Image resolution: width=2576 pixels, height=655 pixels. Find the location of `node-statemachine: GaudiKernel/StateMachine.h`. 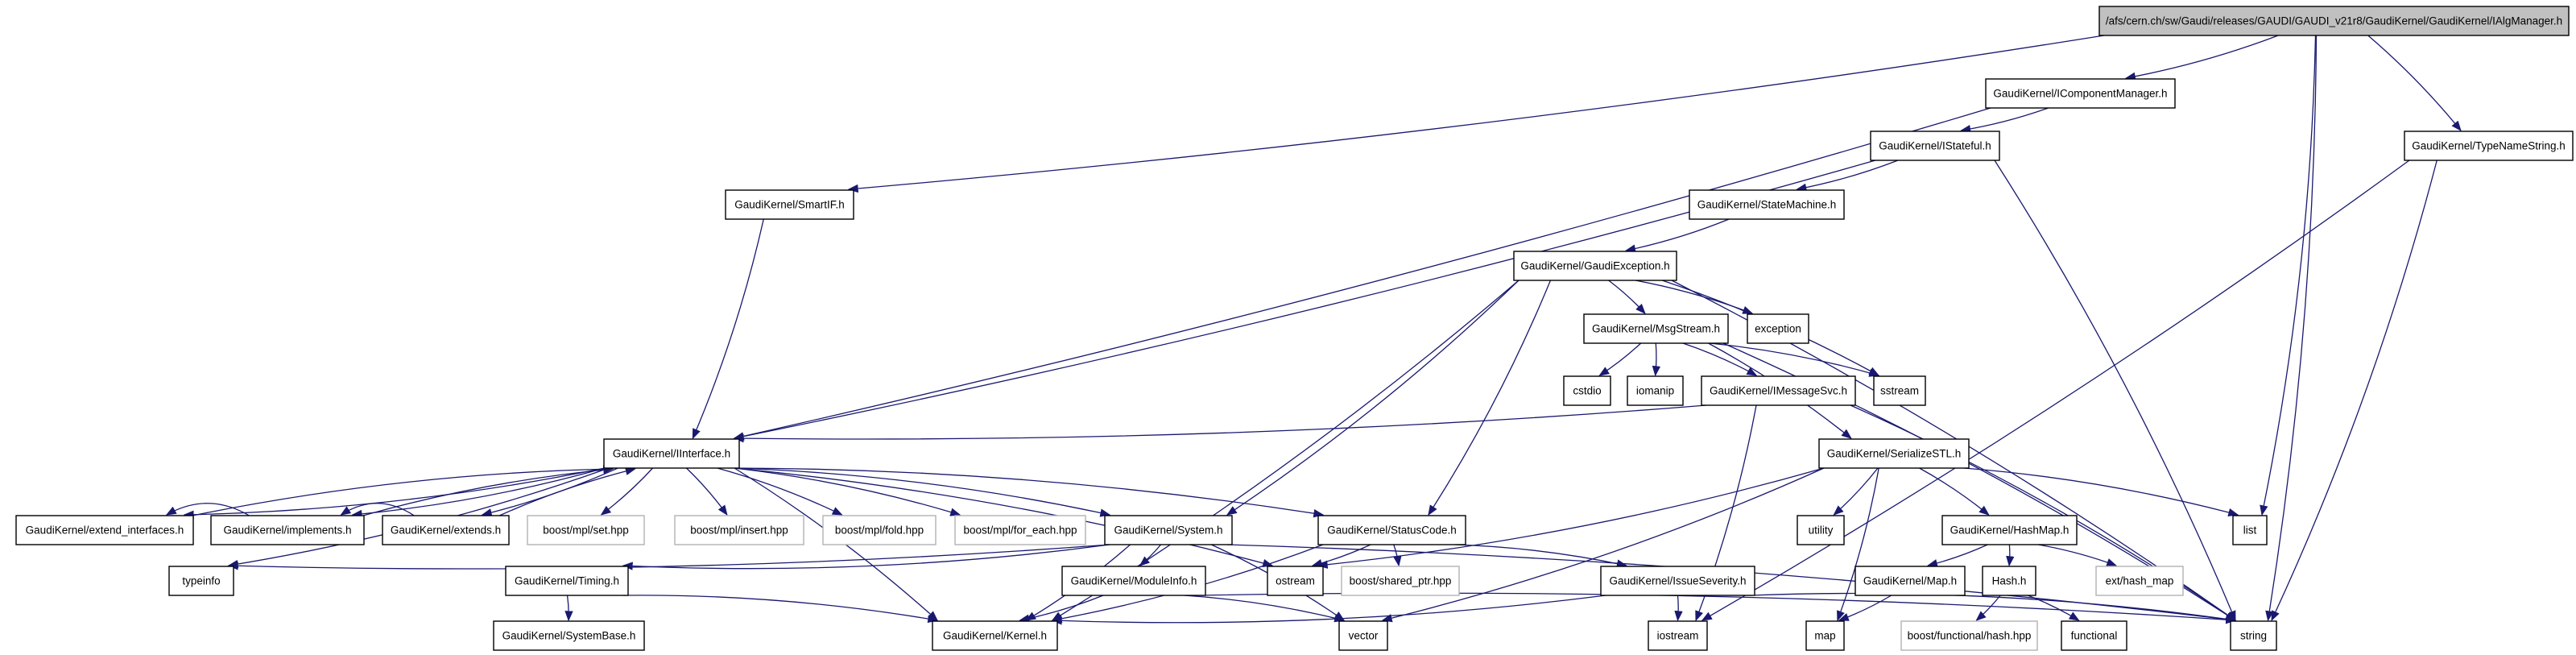

node-statemachine: GaudiKernel/StateMachine.h is located at coordinates (1767, 204).